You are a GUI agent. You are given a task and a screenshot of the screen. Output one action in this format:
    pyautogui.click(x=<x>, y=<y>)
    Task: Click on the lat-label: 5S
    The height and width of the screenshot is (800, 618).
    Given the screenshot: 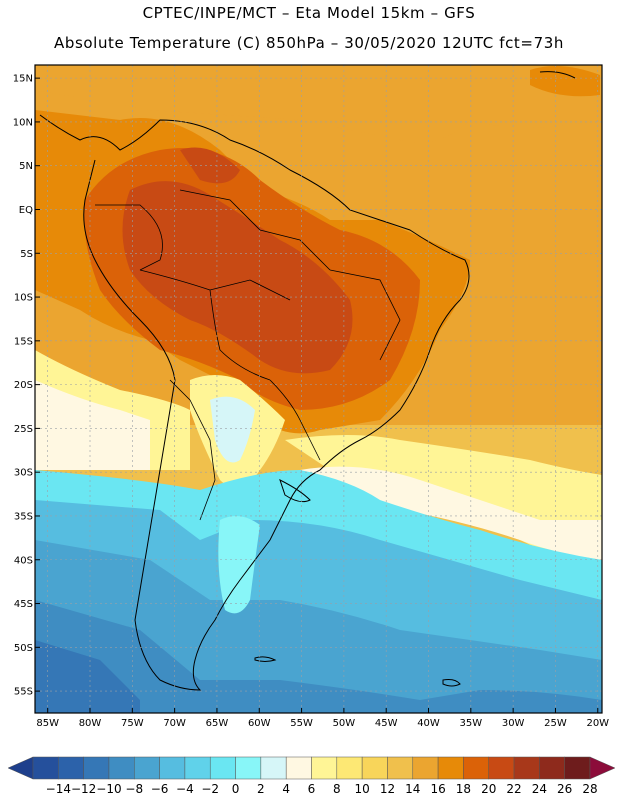 What is the action you would take?
    pyautogui.click(x=26, y=254)
    